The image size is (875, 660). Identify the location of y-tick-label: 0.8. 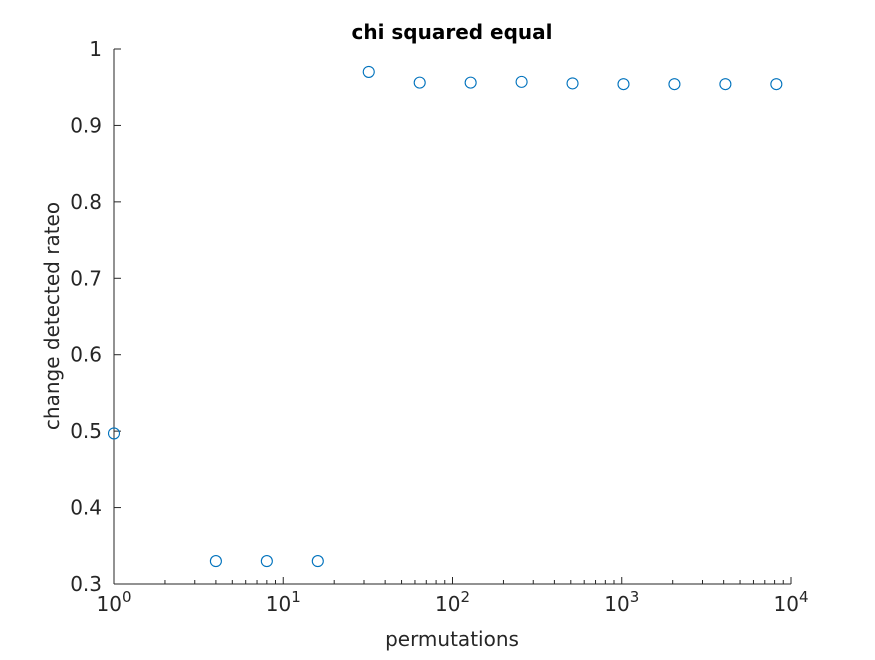
(86, 202).